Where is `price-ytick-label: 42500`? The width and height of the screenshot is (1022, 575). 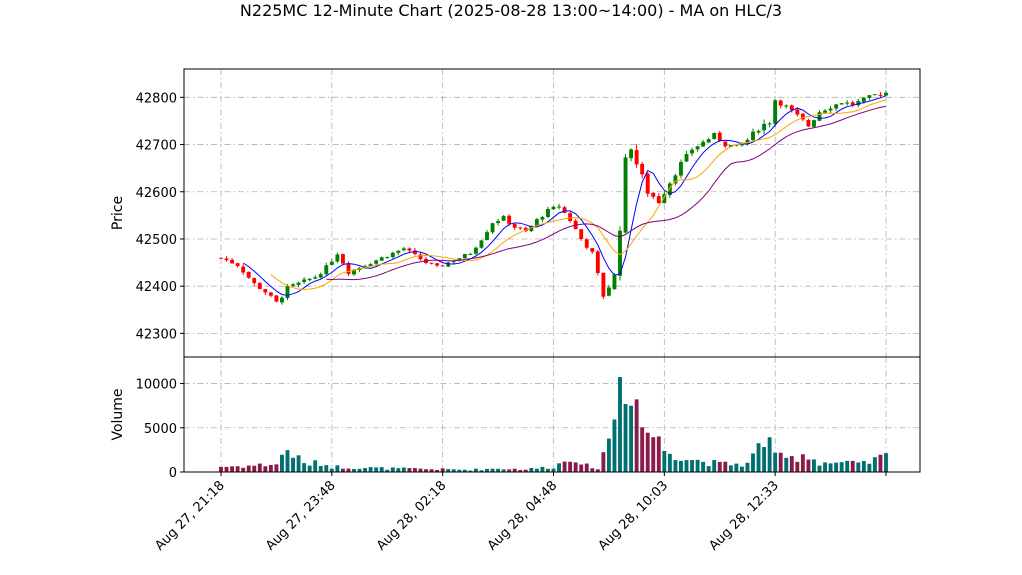
price-ytick-label: 42500 is located at coordinates (156, 240).